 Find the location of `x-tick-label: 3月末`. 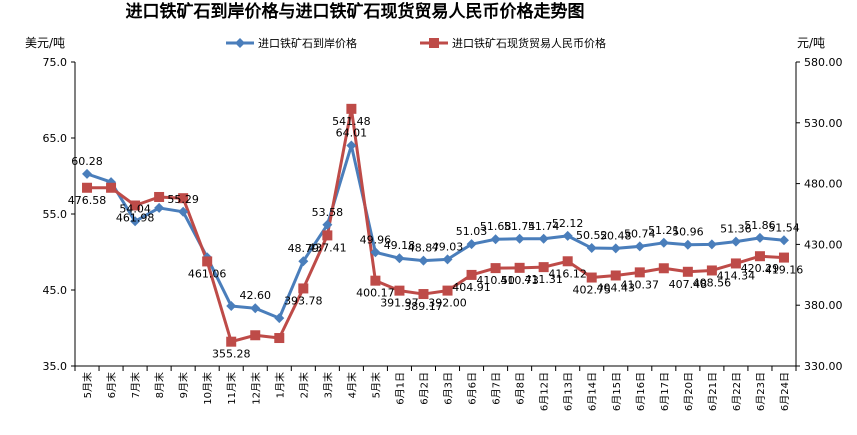

x-tick-label: 3月末 is located at coordinates (327, 385).